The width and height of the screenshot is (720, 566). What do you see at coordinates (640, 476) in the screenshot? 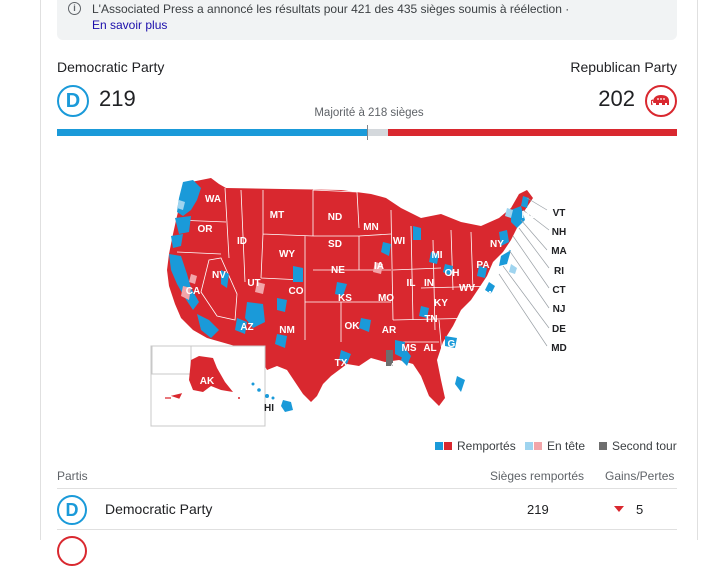
I see `table-header-gains: Gains/Pertes` at bounding box center [640, 476].